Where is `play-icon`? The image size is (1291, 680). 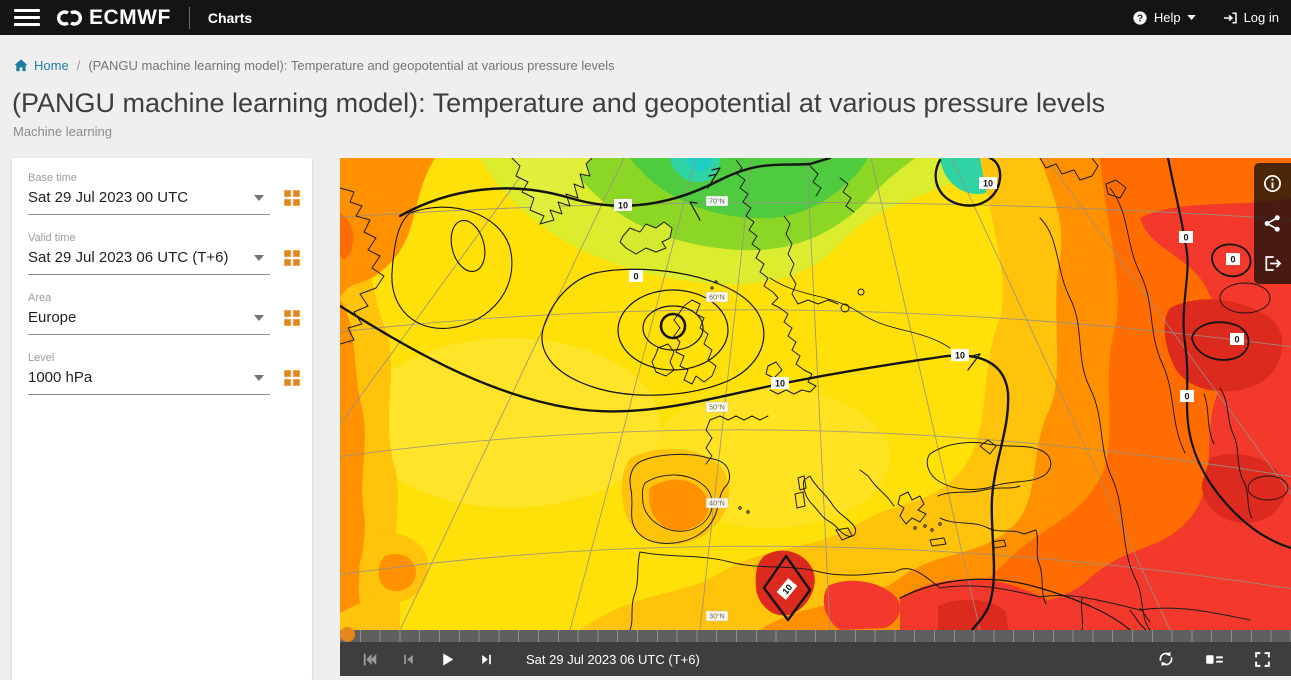
play-icon is located at coordinates (447, 659).